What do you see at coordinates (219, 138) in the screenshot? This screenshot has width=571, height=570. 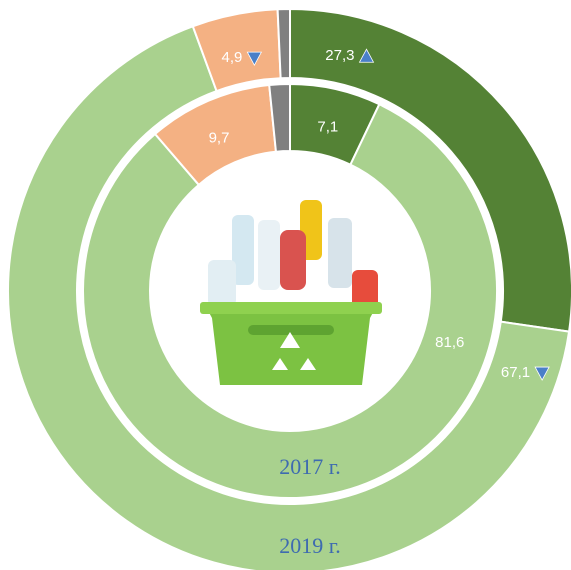 I see `value-label: 9,7` at bounding box center [219, 138].